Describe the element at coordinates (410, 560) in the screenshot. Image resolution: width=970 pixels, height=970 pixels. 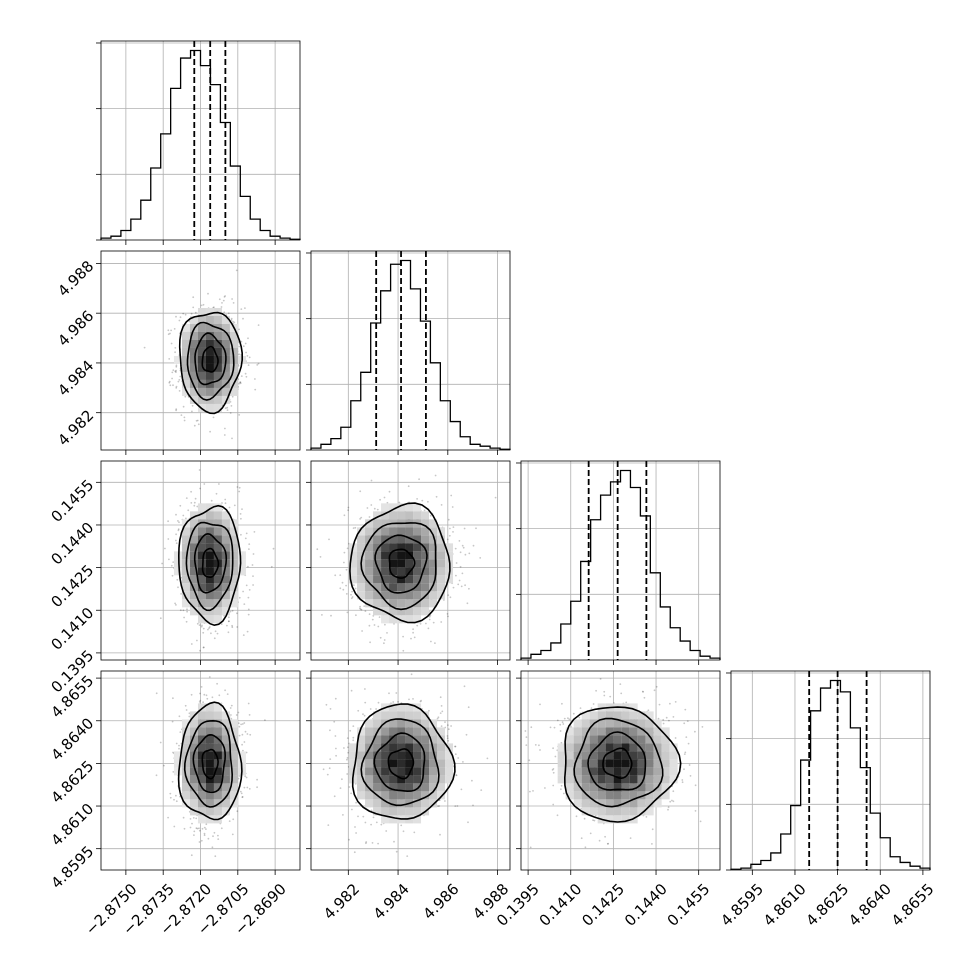
I see `panel-frame` at that location.